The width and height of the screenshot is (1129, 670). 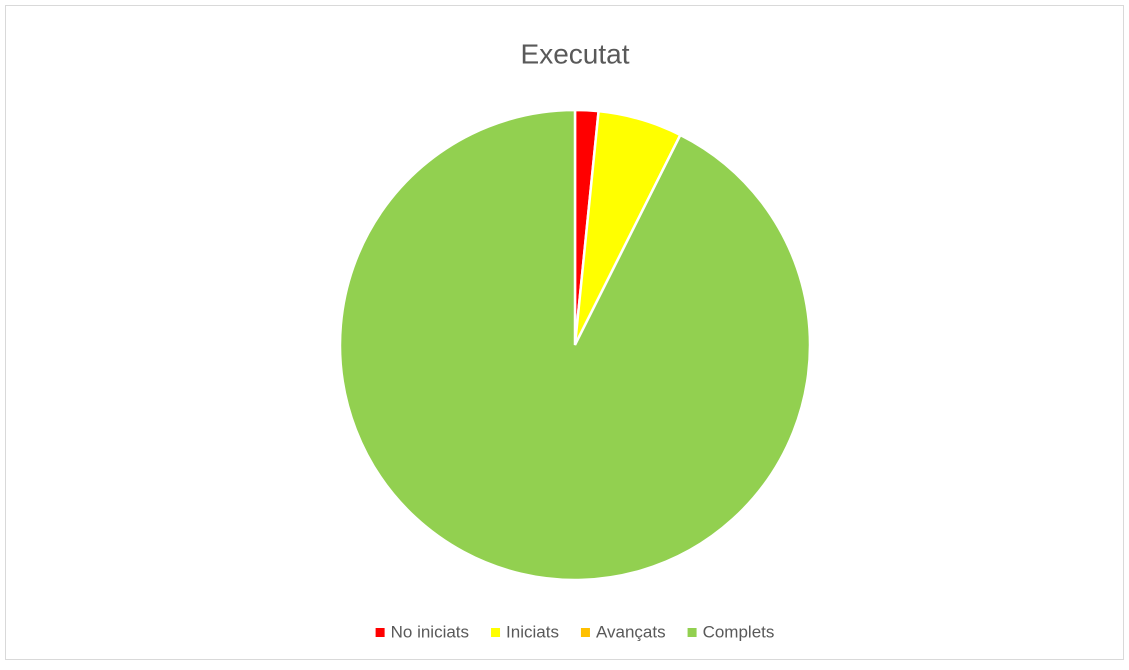 I want to click on legend-label: Avançats, so click(x=631, y=631).